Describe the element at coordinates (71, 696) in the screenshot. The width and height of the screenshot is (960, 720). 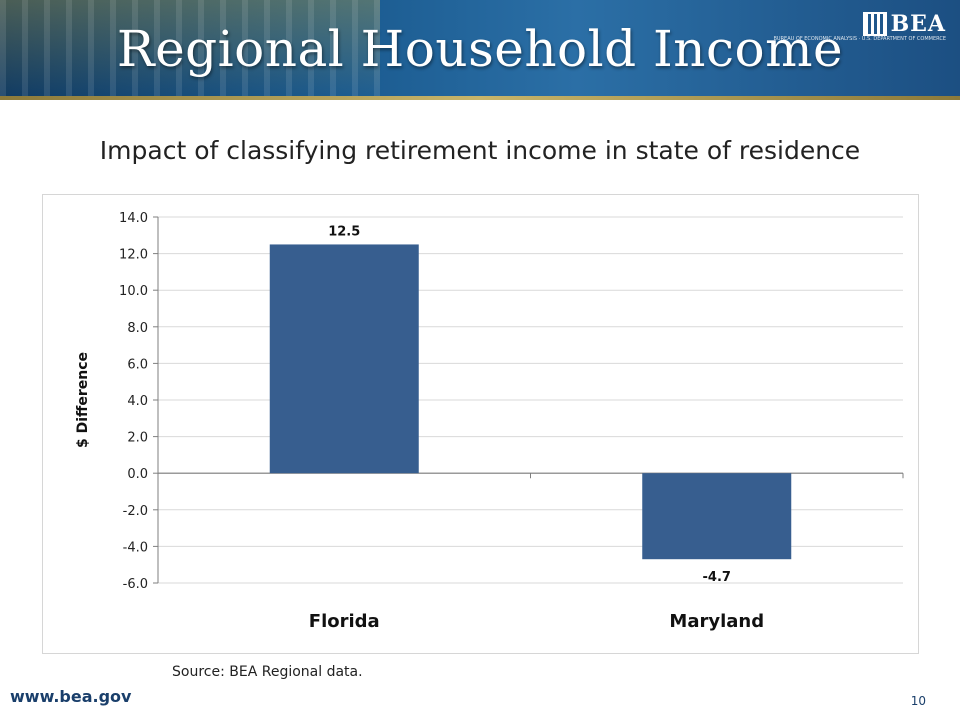
I see `website-link: www.bea.gov` at that location.